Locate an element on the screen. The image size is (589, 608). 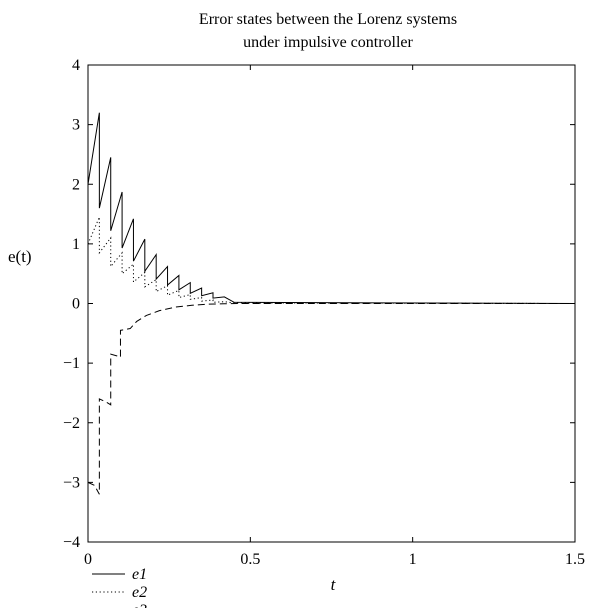
y-tick-label: −2 is located at coordinates (71, 423).